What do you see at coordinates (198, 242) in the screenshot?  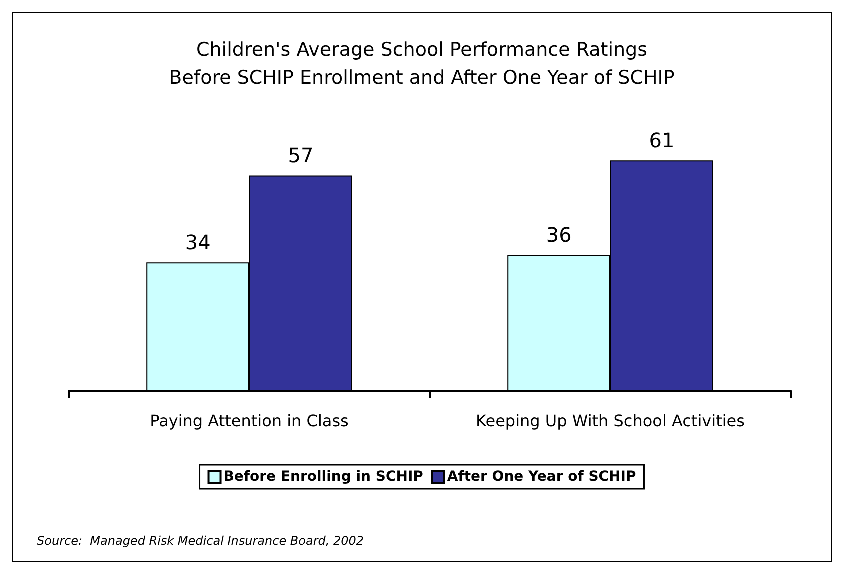 I see `data-label: 34` at bounding box center [198, 242].